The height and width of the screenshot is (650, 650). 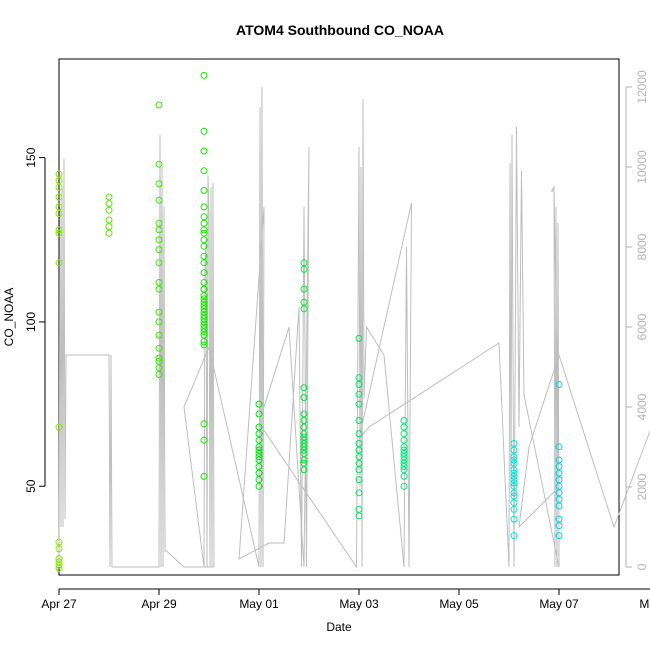 What do you see at coordinates (31, 322) in the screenshot?
I see `y-tick-label: 100` at bounding box center [31, 322].